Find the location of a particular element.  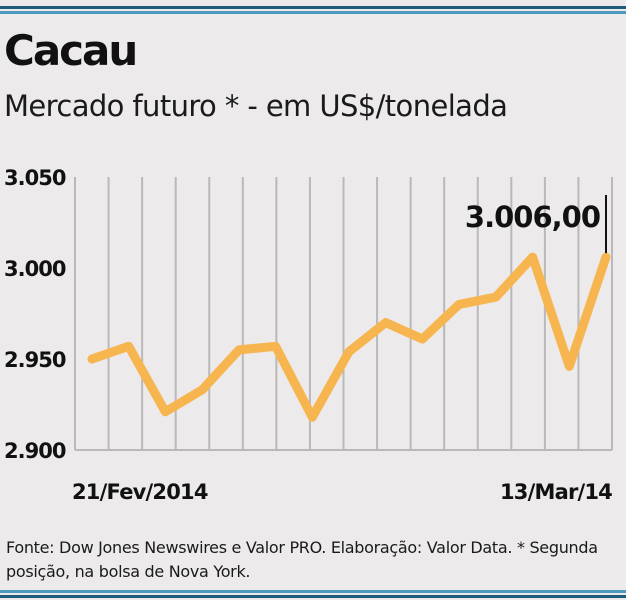

x-tick-label-first: 21/Fev/2014 is located at coordinates (140, 492).